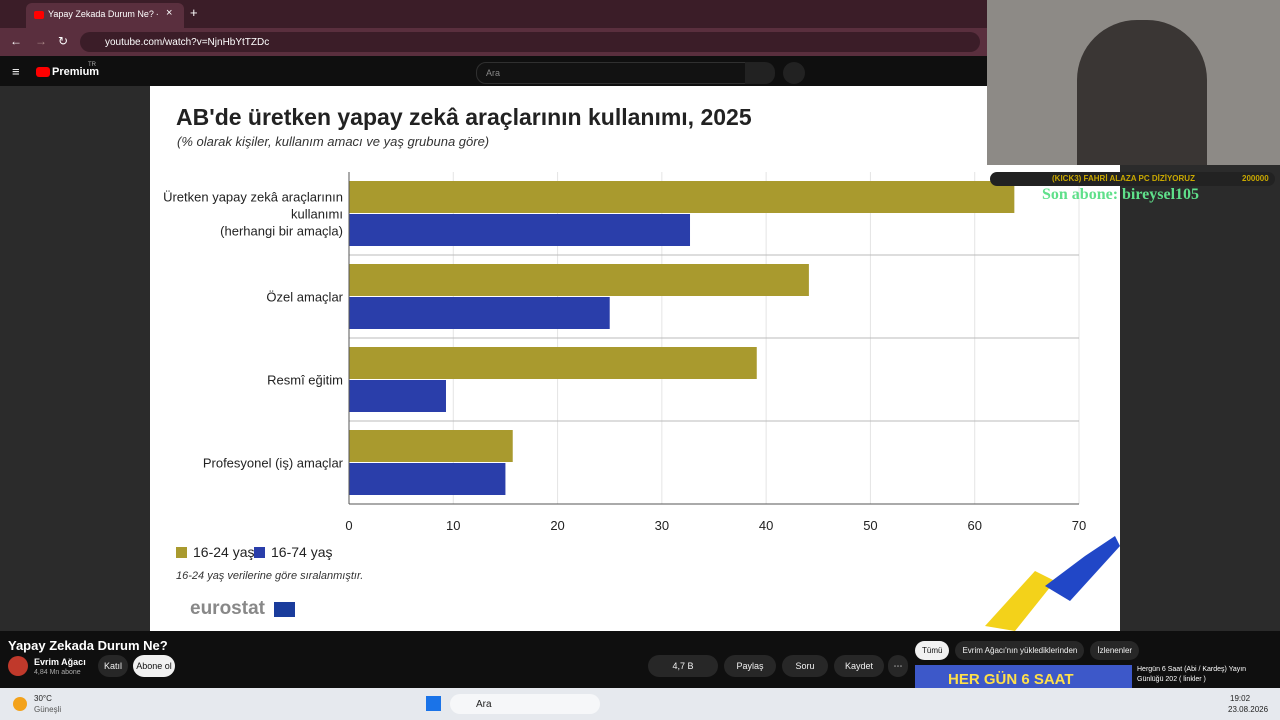 The width and height of the screenshot is (1280, 720). I want to click on webcam-feed, so click(1133, 82).